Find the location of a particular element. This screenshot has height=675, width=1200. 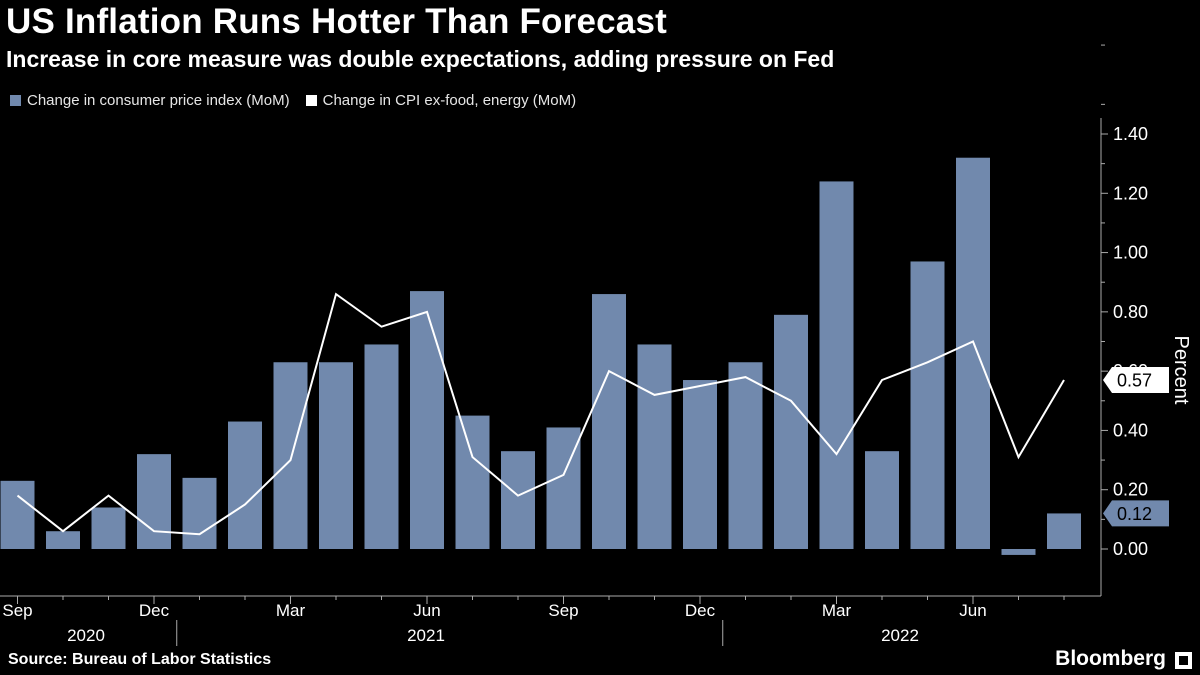

y-tick-label: 0.20 is located at coordinates (1130, 490).